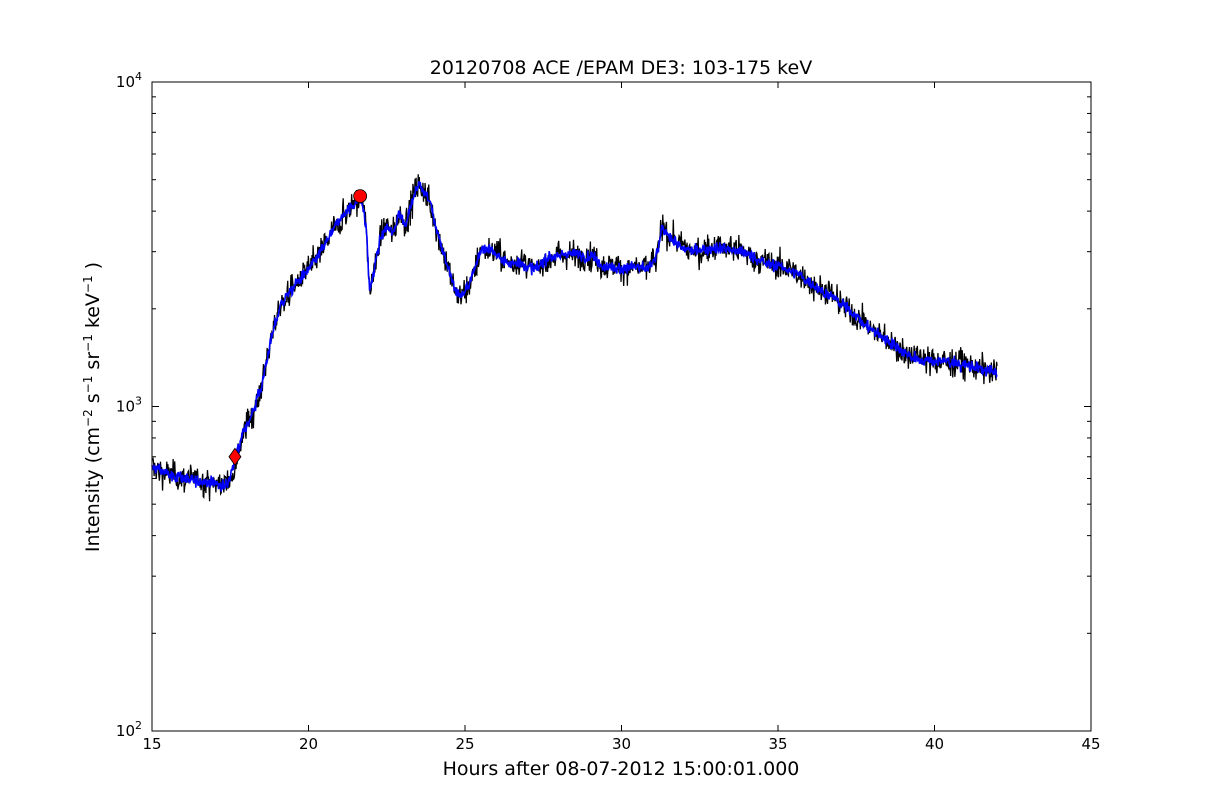  What do you see at coordinates (93, 489) in the screenshot?
I see `y-label-part: Intensity (cm` at bounding box center [93, 489].